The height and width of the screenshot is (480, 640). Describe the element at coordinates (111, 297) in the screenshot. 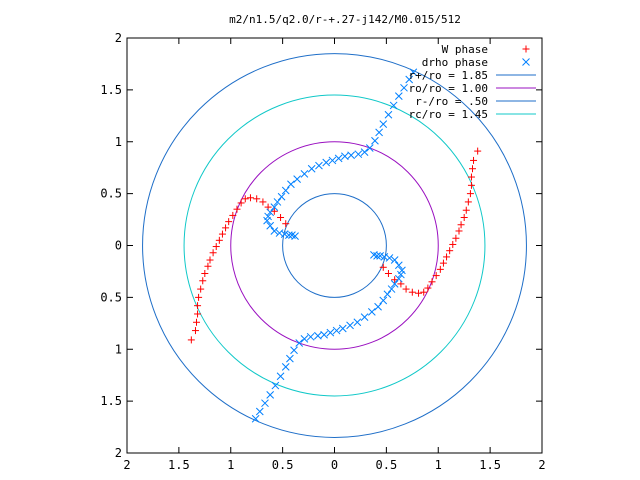

I see `y-tick-label: 0.5` at that location.